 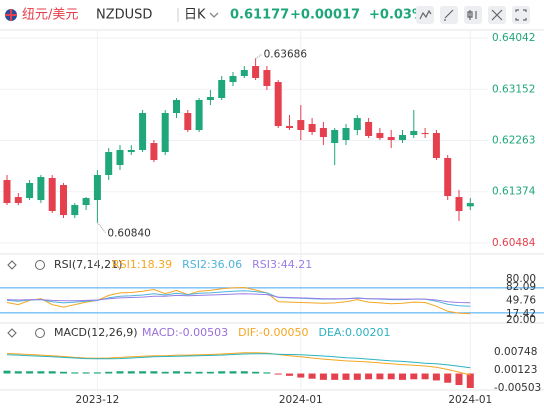 I want to click on y-tick-label: 0.62263, so click(x=513, y=141).